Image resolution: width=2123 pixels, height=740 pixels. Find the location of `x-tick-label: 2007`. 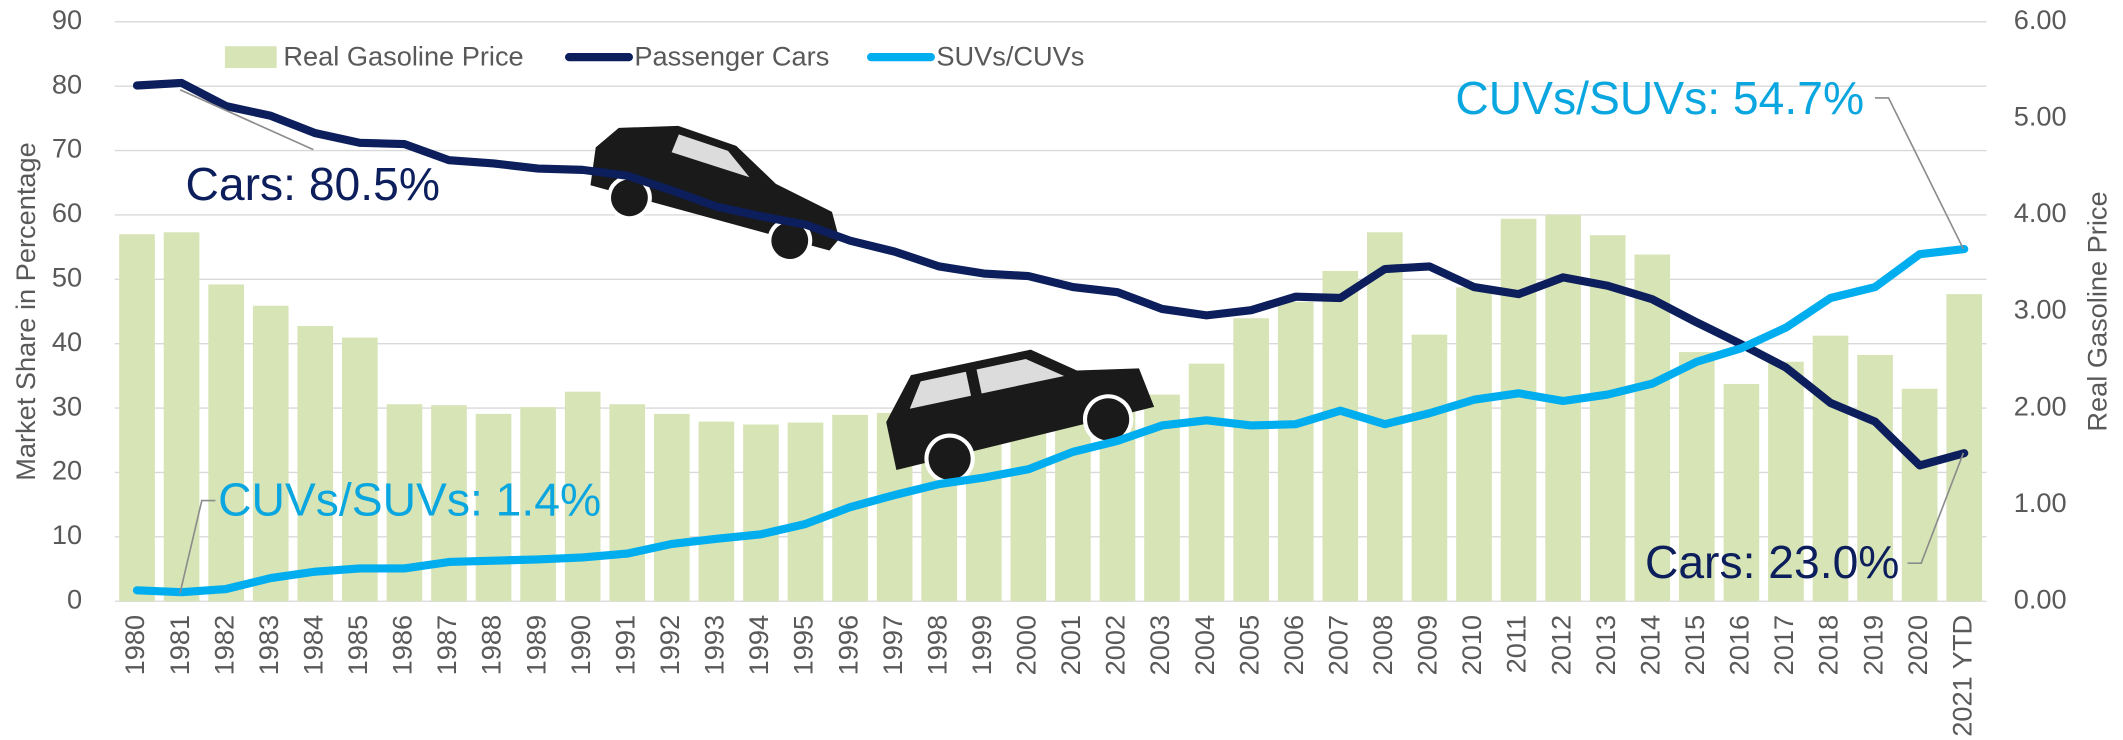

x-tick-label: 2007 is located at coordinates (1337, 645).